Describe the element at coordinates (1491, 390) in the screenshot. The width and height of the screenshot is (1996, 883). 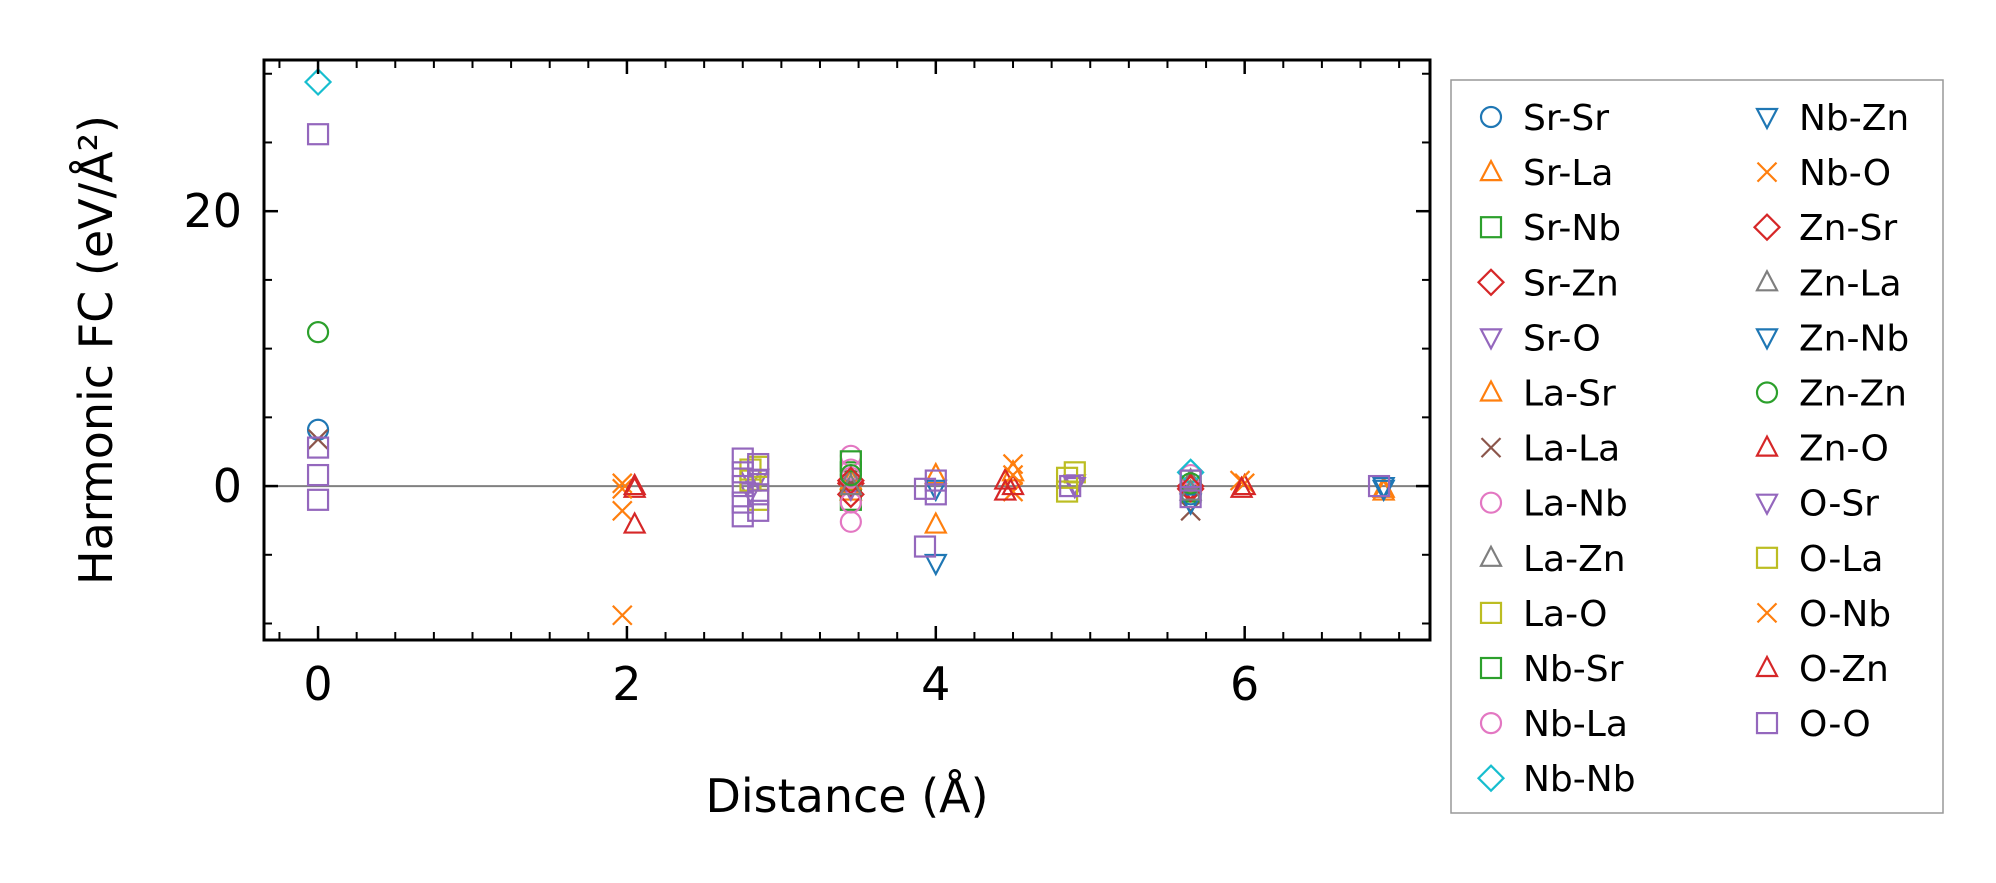
I see `legend-marker-la-sr` at that location.